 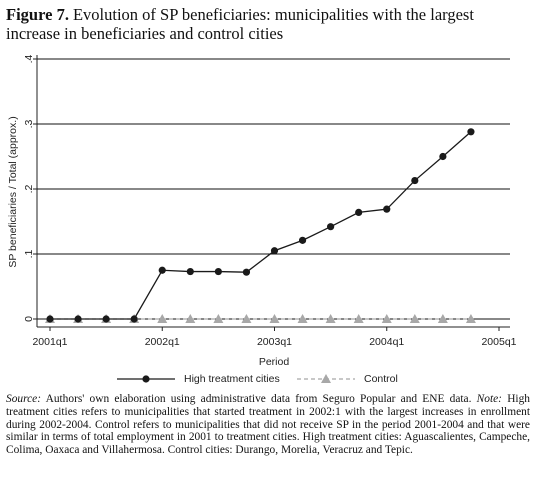 What do you see at coordinates (274, 342) in the screenshot?
I see `x-tick-label: 2003q1` at bounding box center [274, 342].